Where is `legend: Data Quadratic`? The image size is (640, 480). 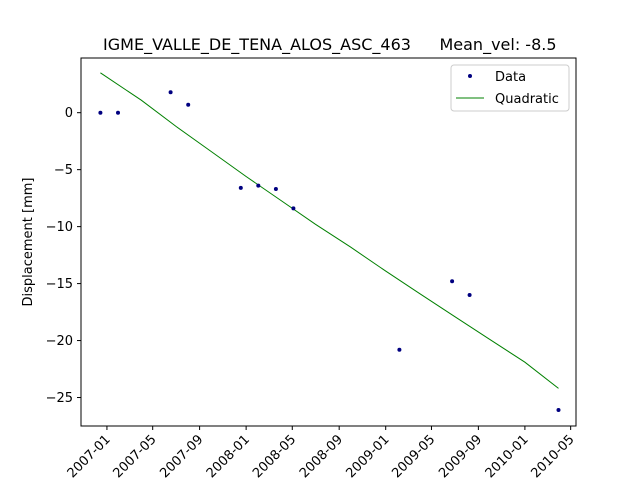
legend: Data Quadratic is located at coordinates (510, 88).